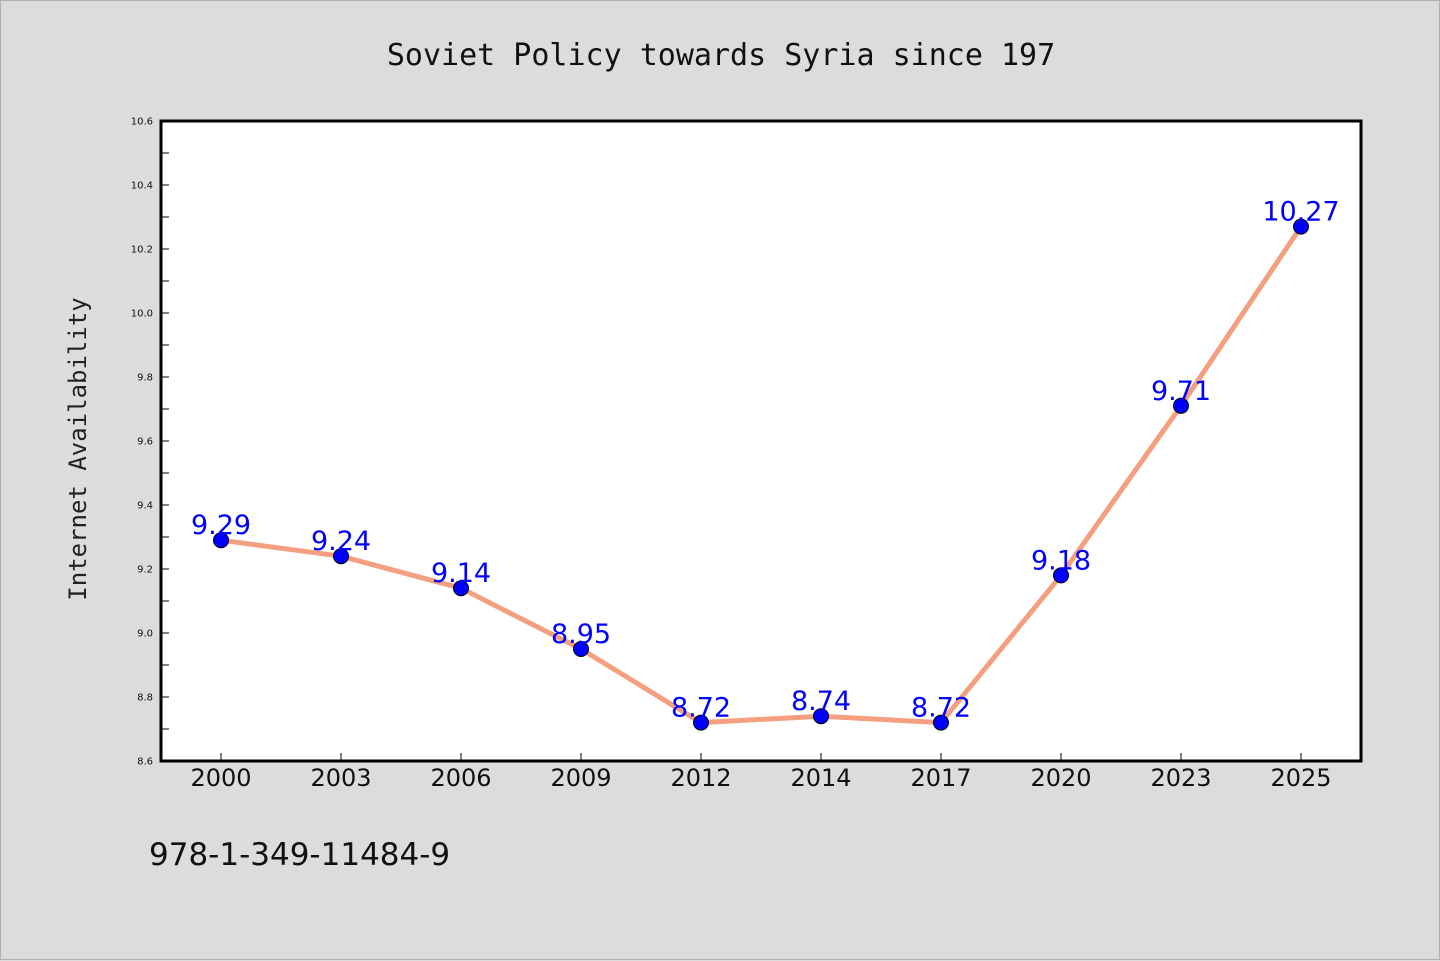 This screenshot has width=1440, height=961. Describe the element at coordinates (145, 634) in the screenshot. I see `y-tick-label: 9.0` at that location.